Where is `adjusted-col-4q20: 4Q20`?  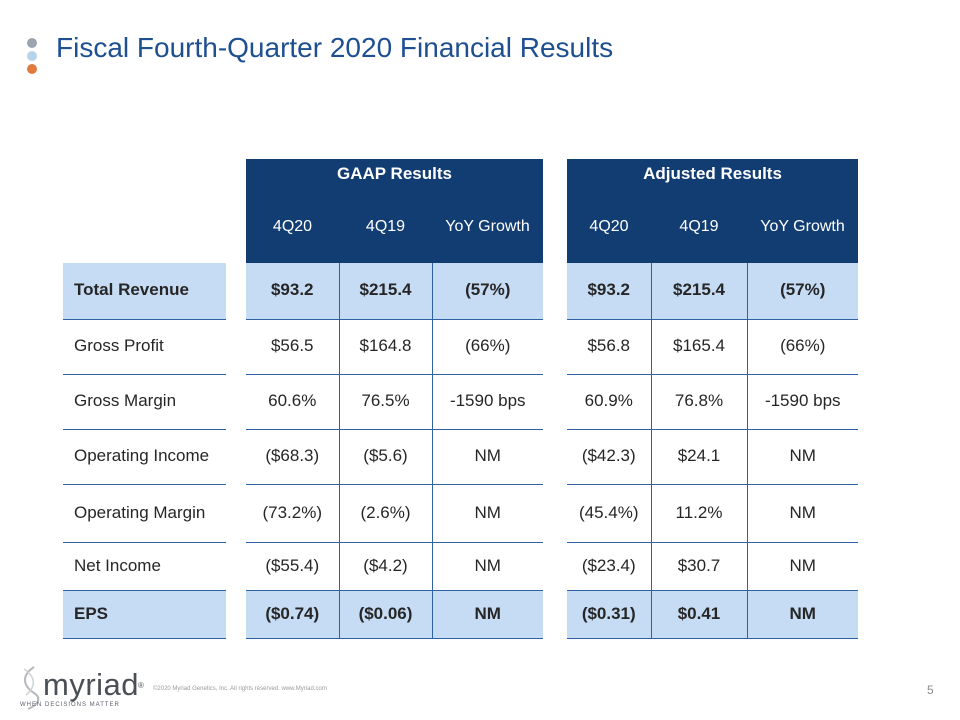 adjusted-col-4q20: 4Q20 is located at coordinates (609, 226).